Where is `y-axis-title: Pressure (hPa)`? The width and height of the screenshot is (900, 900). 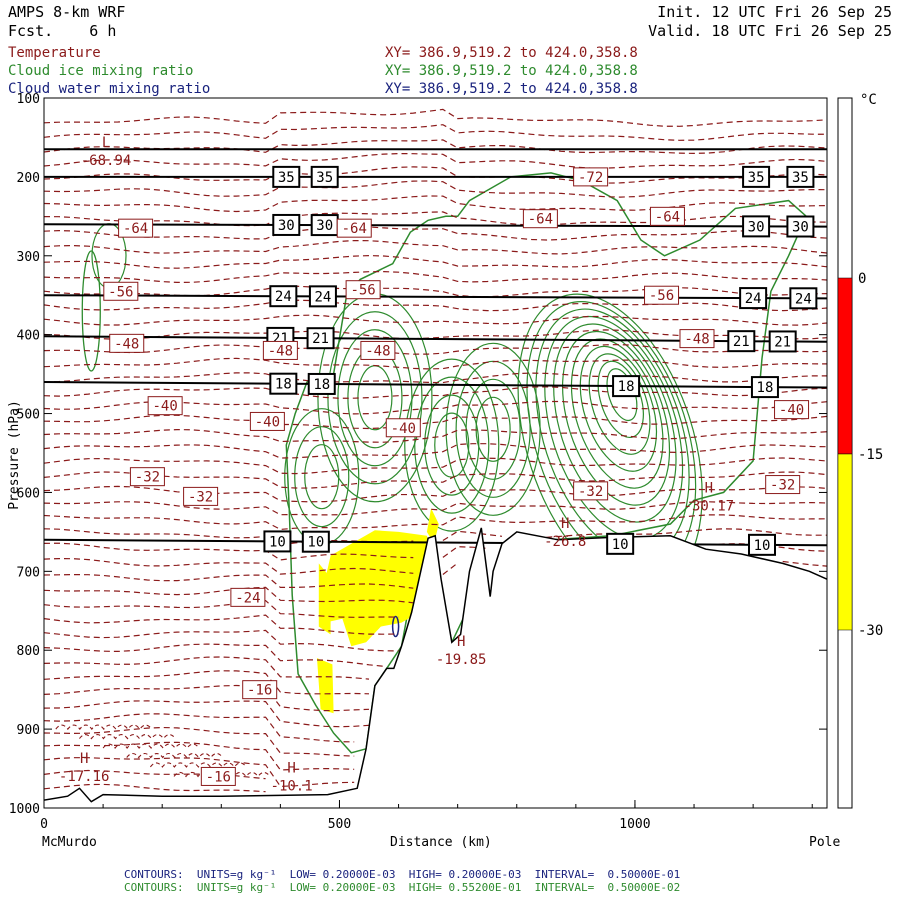
y-axis-title: Pressure (hPa) is located at coordinates (14, 455).